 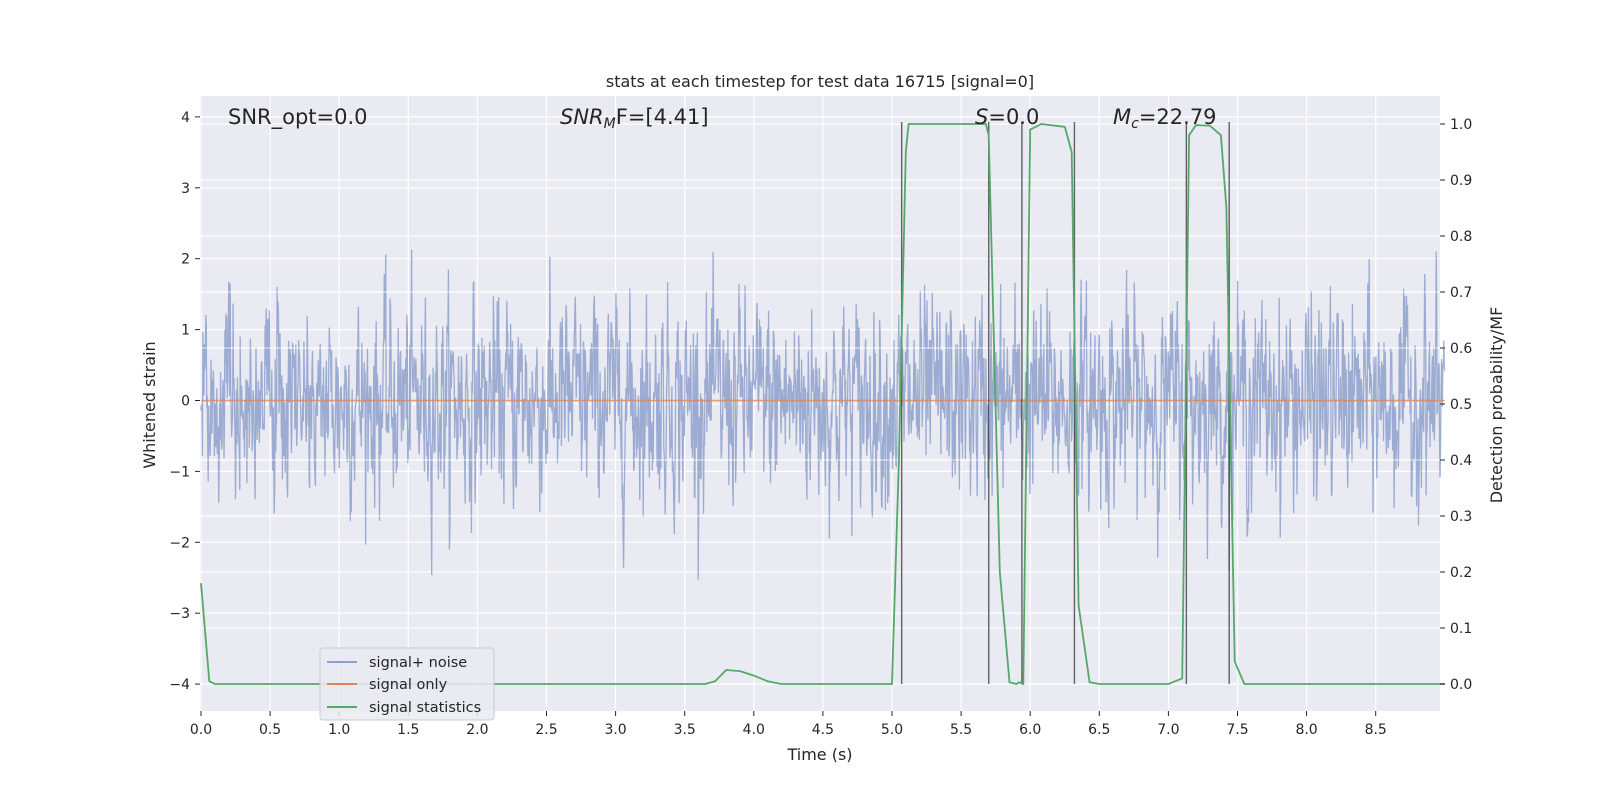 I want to click on y-right-tick-label: 0.0, so click(x=1461, y=685).